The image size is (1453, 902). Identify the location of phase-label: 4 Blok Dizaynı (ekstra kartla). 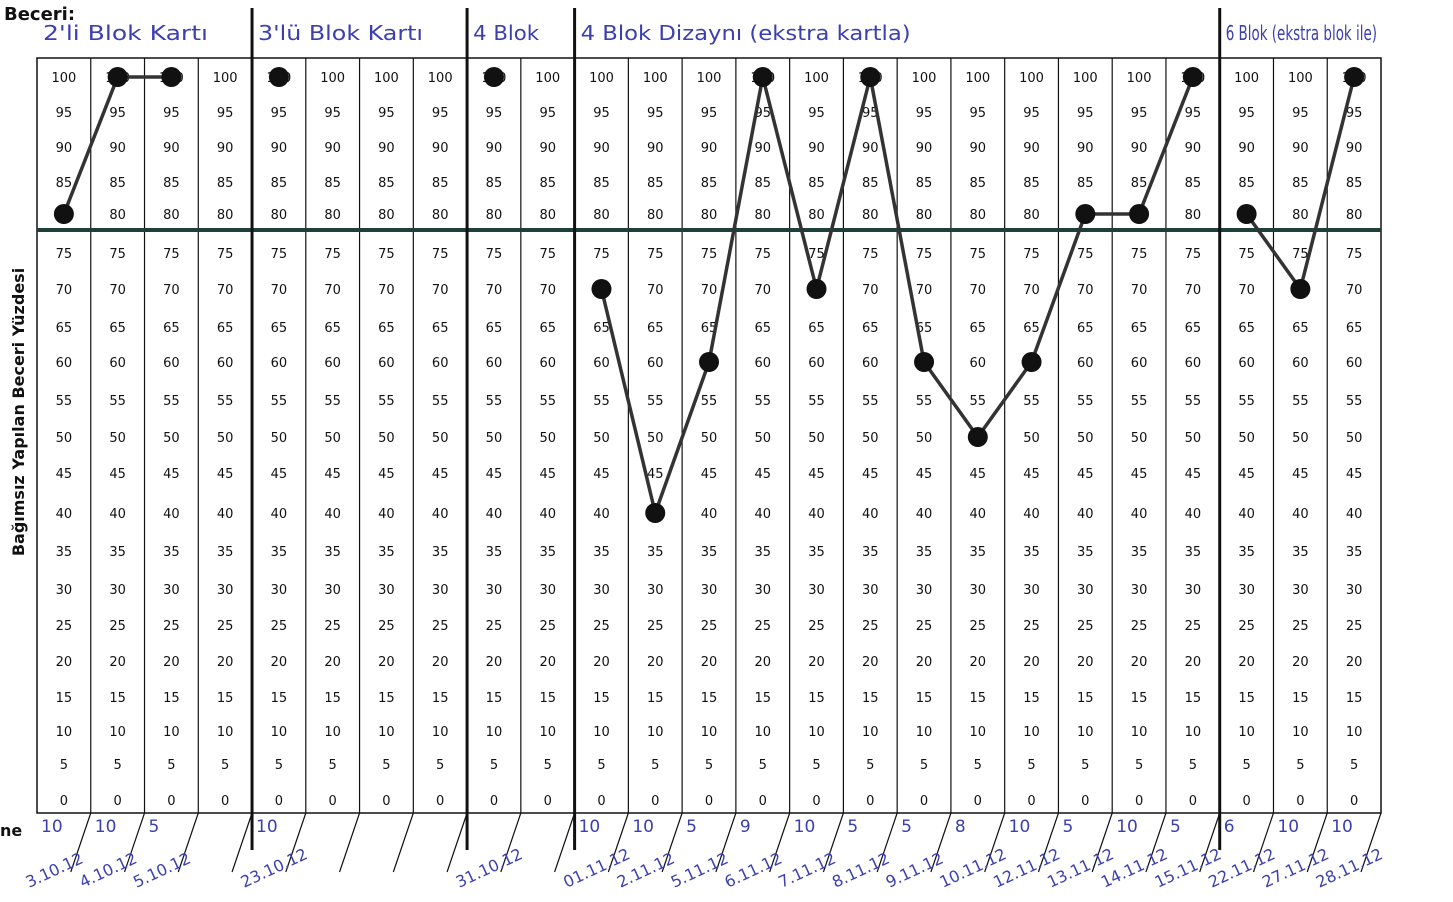
(746, 33).